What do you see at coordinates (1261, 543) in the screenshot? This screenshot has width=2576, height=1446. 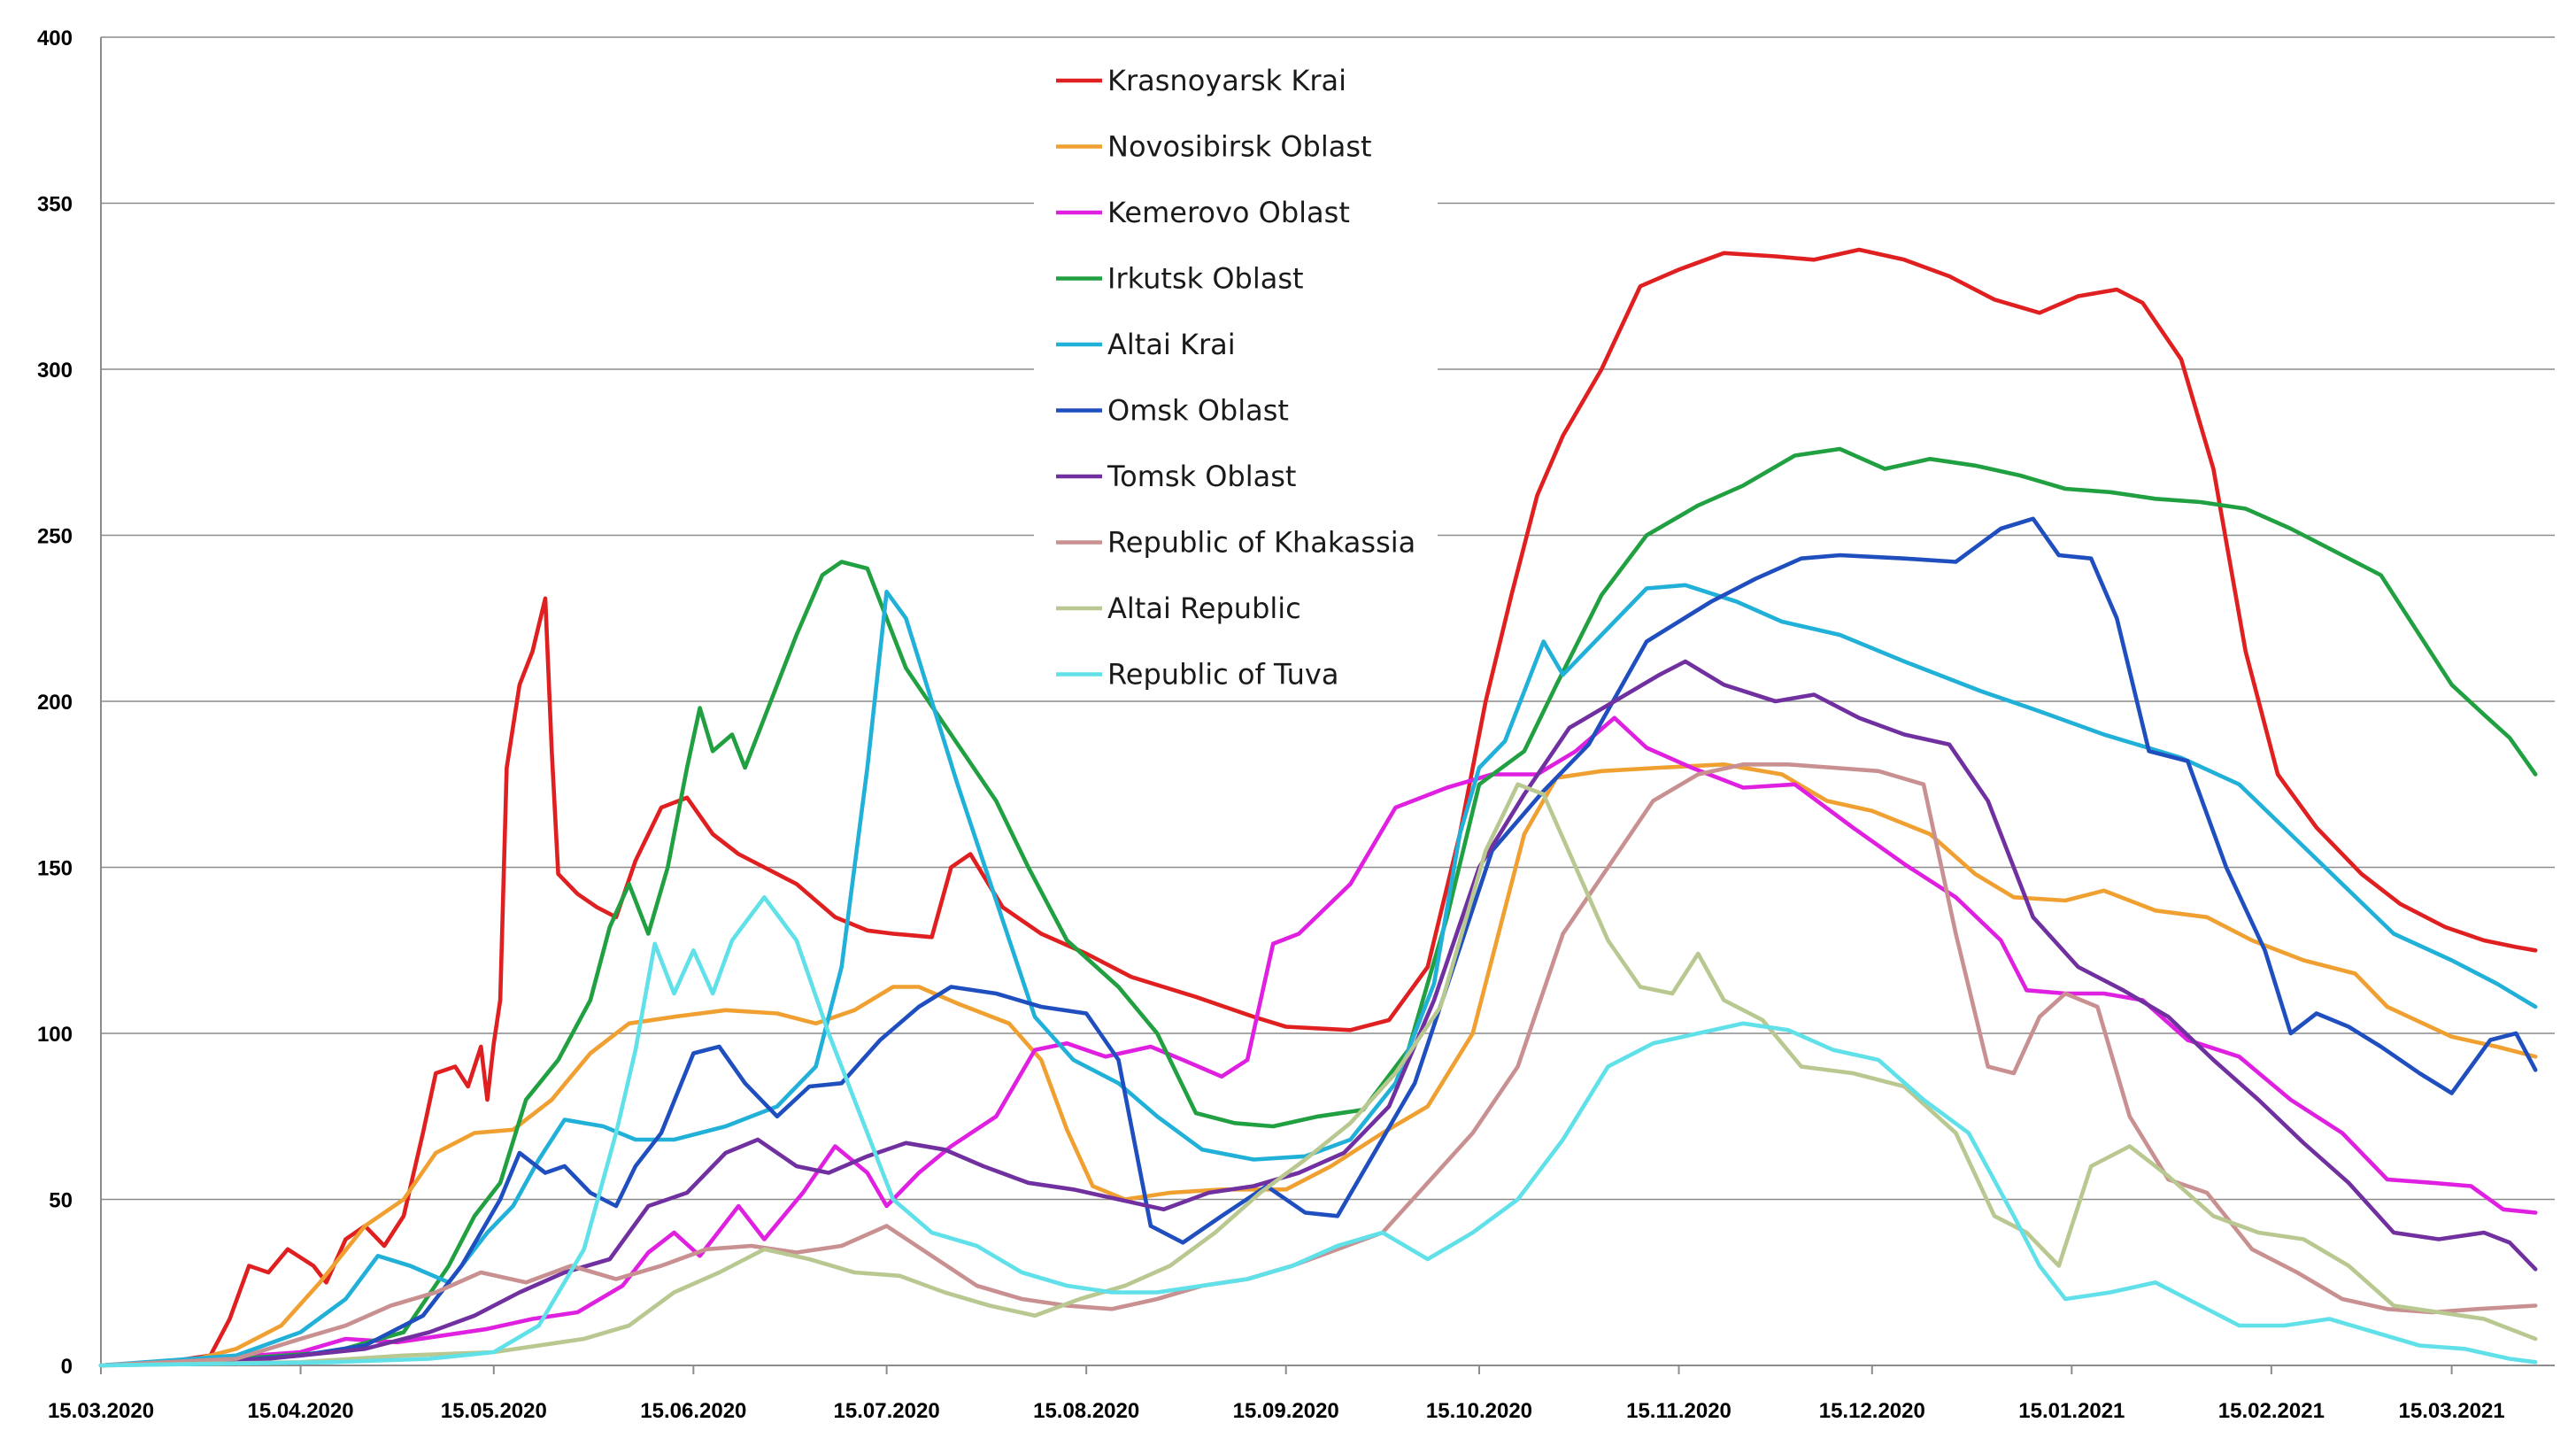 I see `legend-label-republic-of-khakassia: Republic of Khakassia` at bounding box center [1261, 543].